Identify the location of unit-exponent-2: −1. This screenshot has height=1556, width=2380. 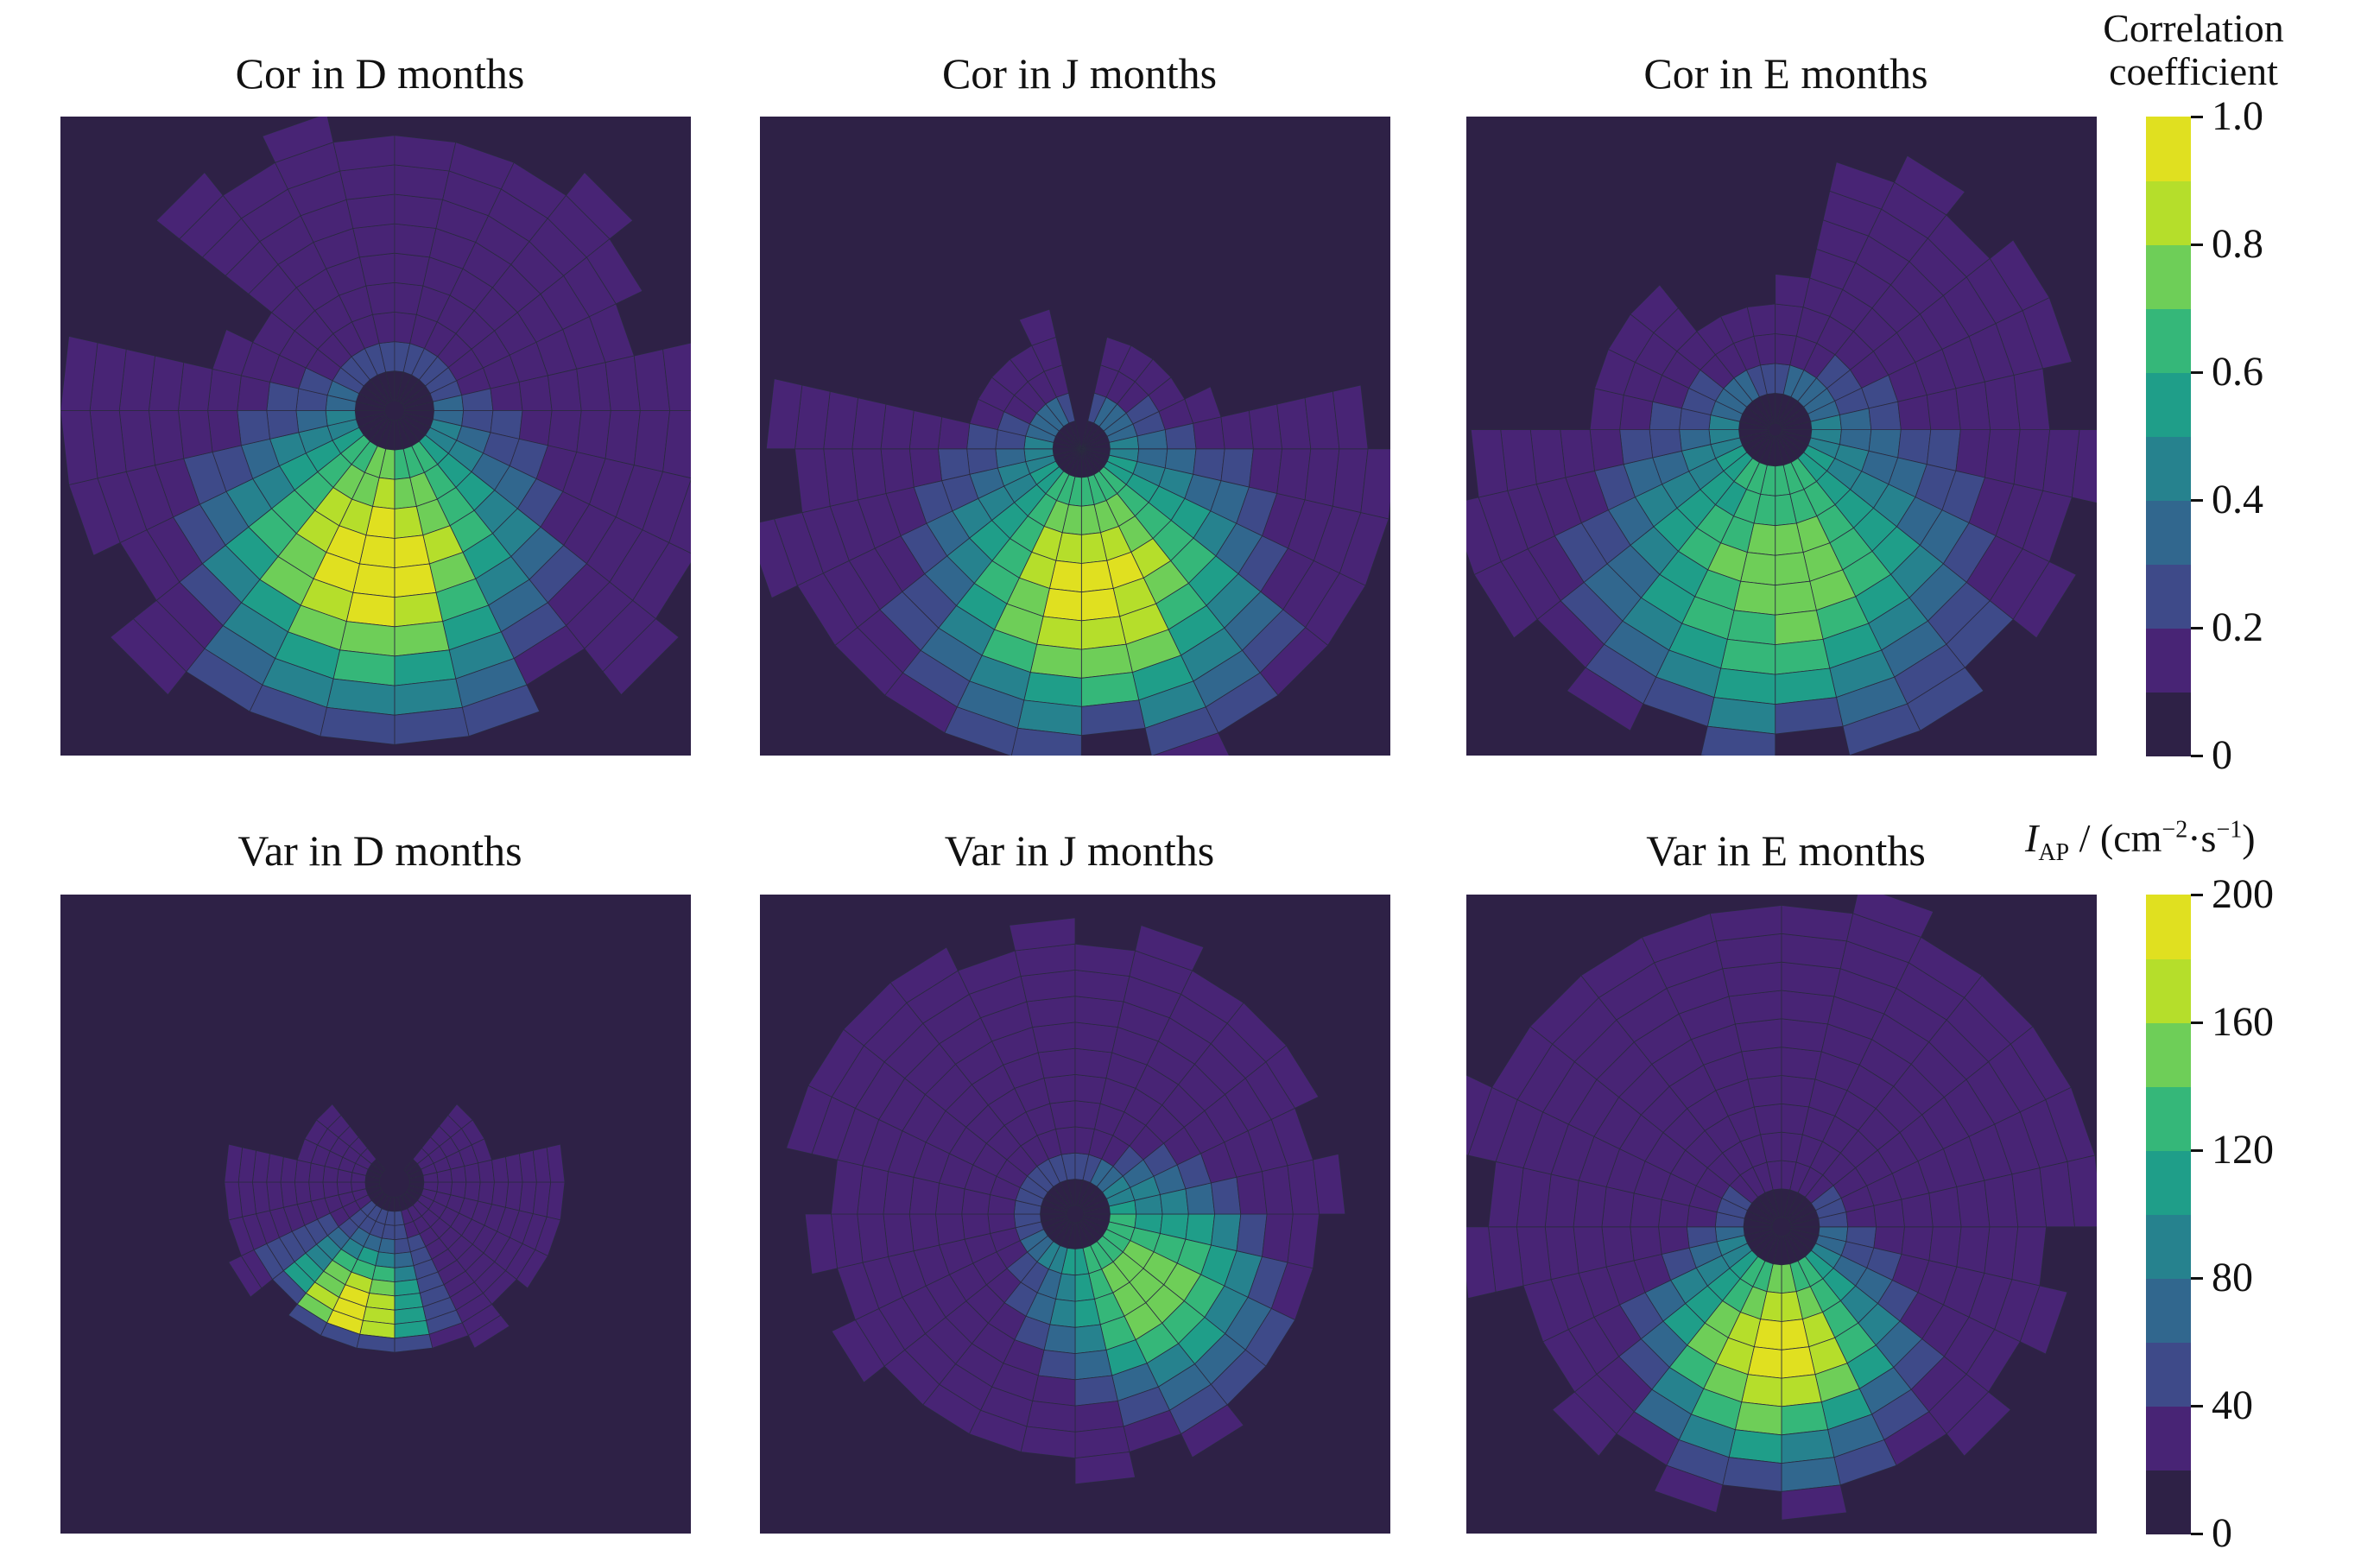
(2230, 830).